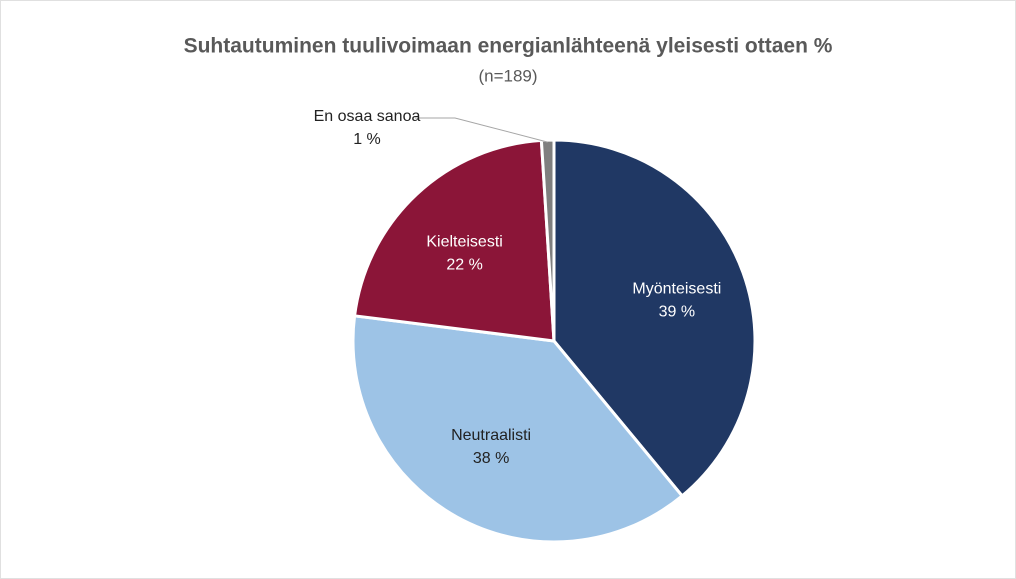  Describe the element at coordinates (481, 130) in the screenshot. I see `leader-line` at that location.